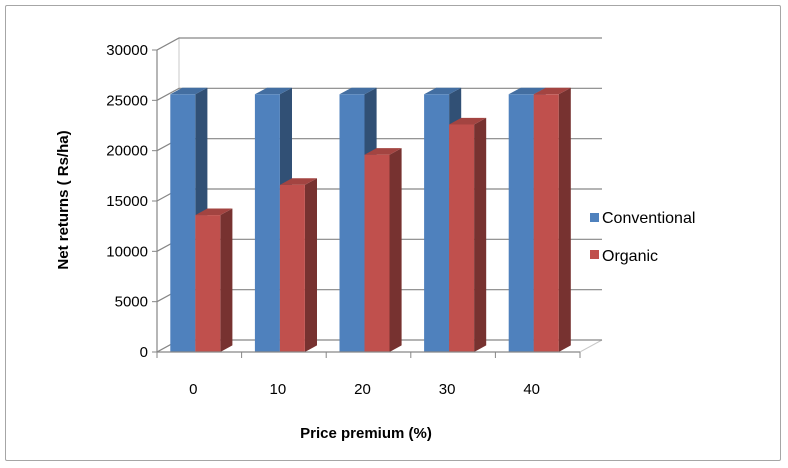 The width and height of the screenshot is (788, 468). What do you see at coordinates (462, 238) in the screenshot?
I see `bar-organic-30-front` at bounding box center [462, 238].